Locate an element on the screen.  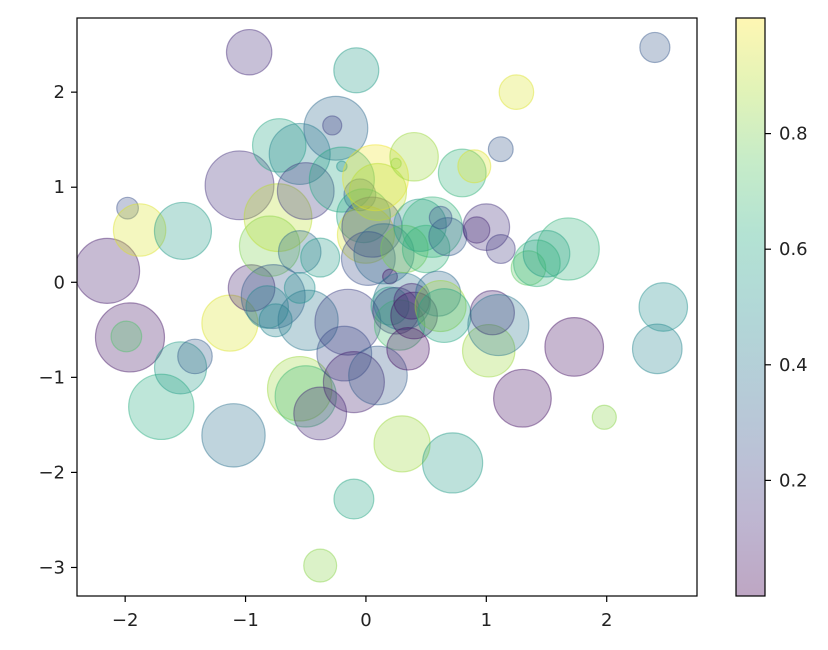
colorbar: 0.2 0.4 0.6 0.8 is located at coordinates (771, 307).